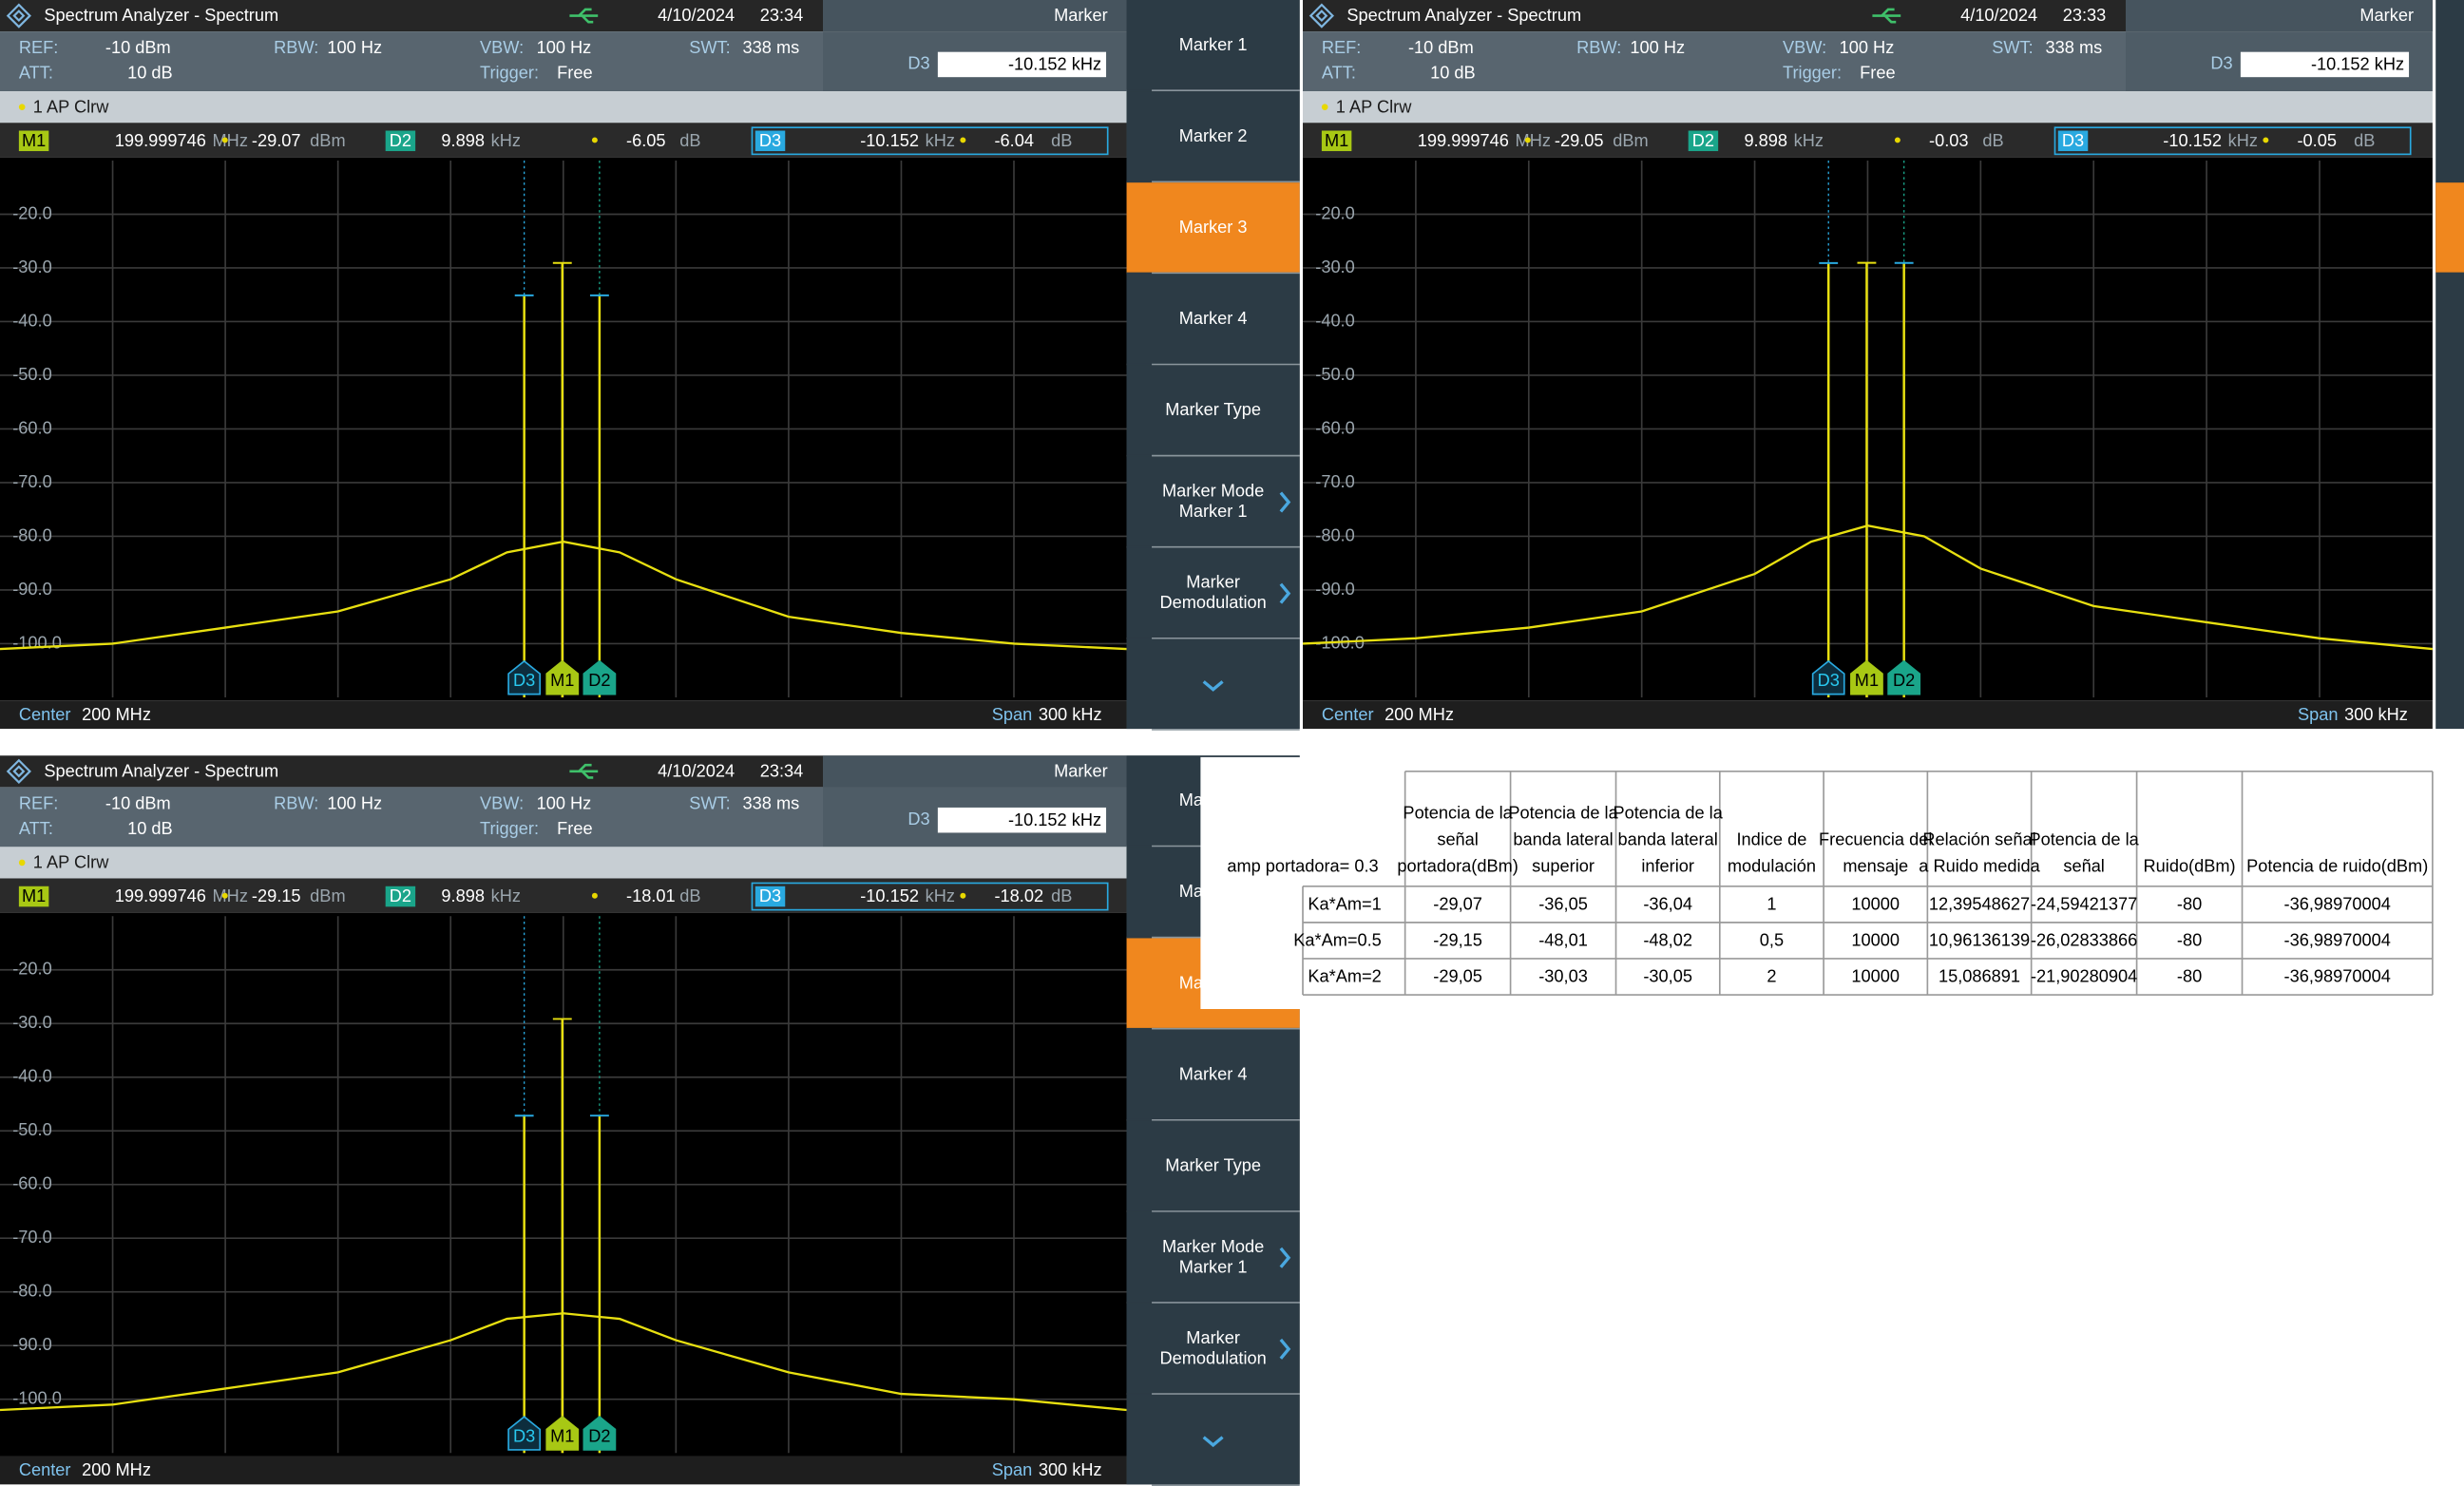 This screenshot has width=2464, height=1486. I want to click on menu-item-label: Marker Type, so click(1213, 409).